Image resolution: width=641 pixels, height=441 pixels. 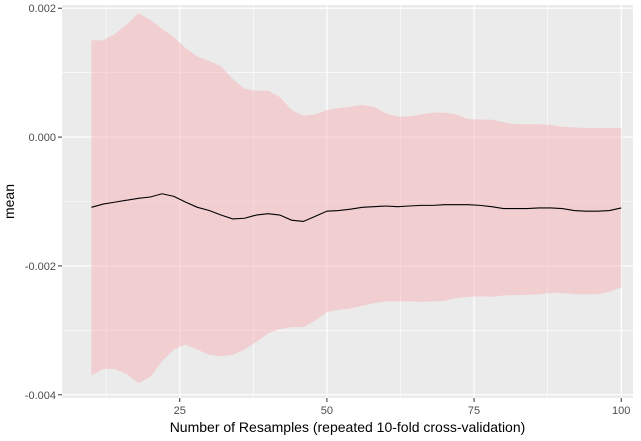 I want to click on y-axis-ticks: 0.002 0.000 -0.002 -0.004, so click(x=43, y=202).